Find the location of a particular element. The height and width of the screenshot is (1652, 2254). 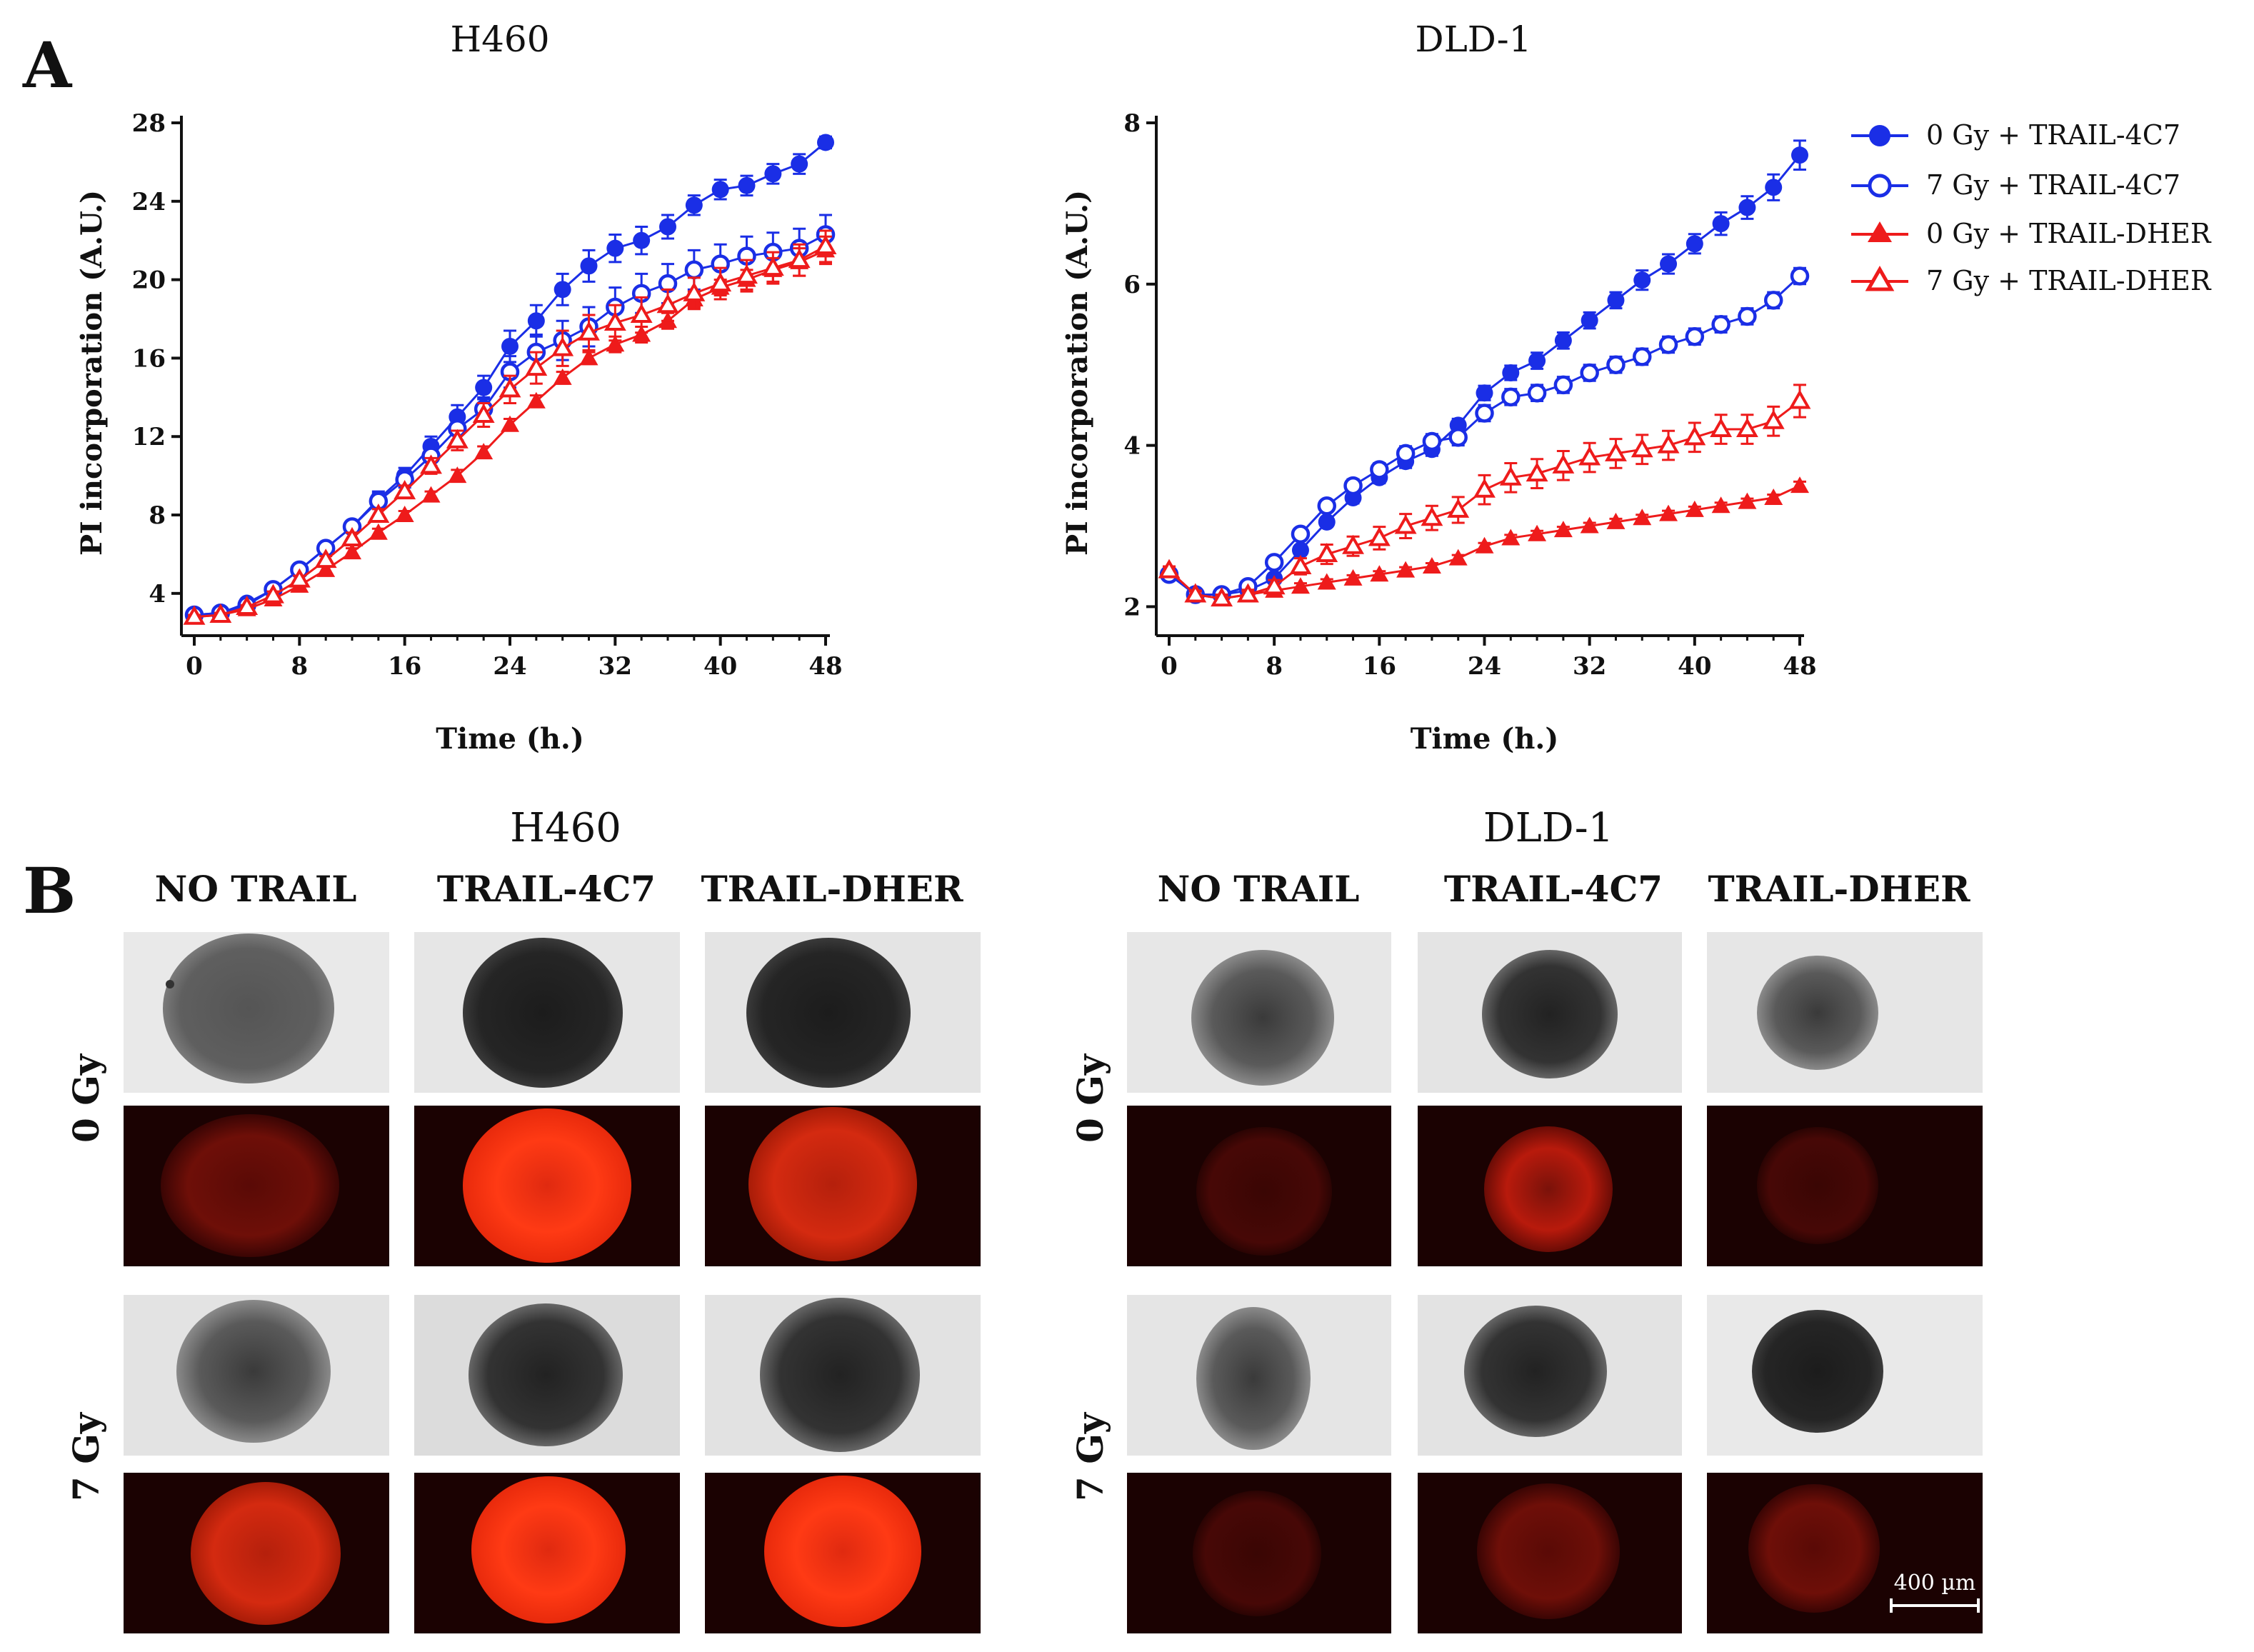

col-header-h460-trail-dher: TRAIL-DHER is located at coordinates (832, 889).